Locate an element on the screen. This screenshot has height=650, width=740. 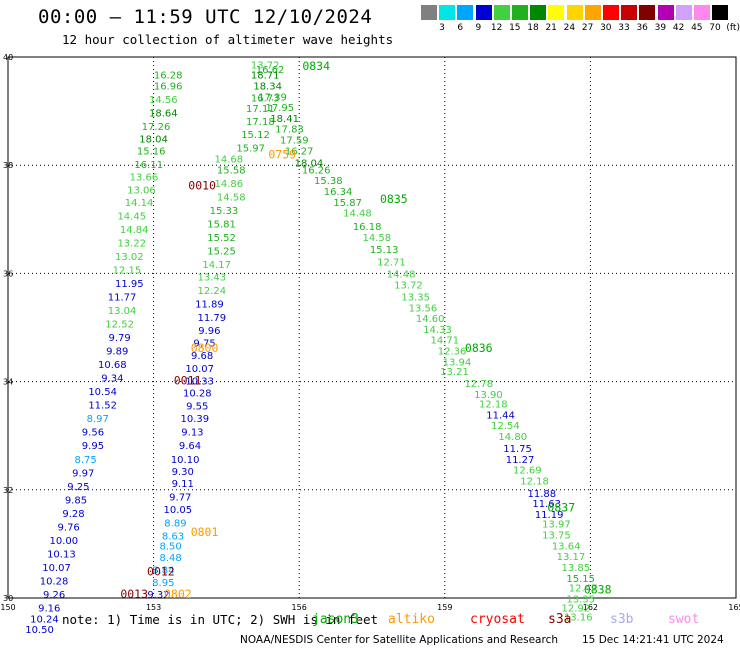
swh-value-label: 12.52 is located at coordinates (119, 325).